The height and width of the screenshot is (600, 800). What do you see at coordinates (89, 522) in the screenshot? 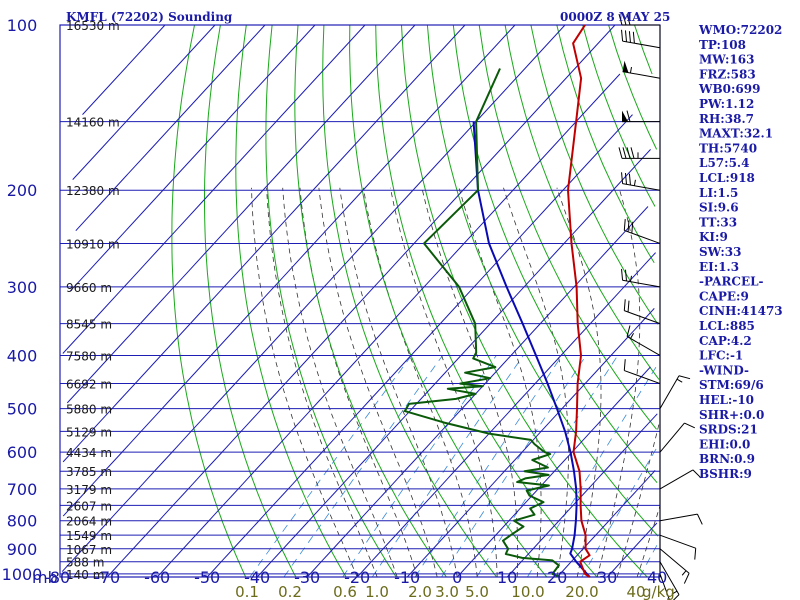
I see `height-label: 2064 m` at bounding box center [89, 522].